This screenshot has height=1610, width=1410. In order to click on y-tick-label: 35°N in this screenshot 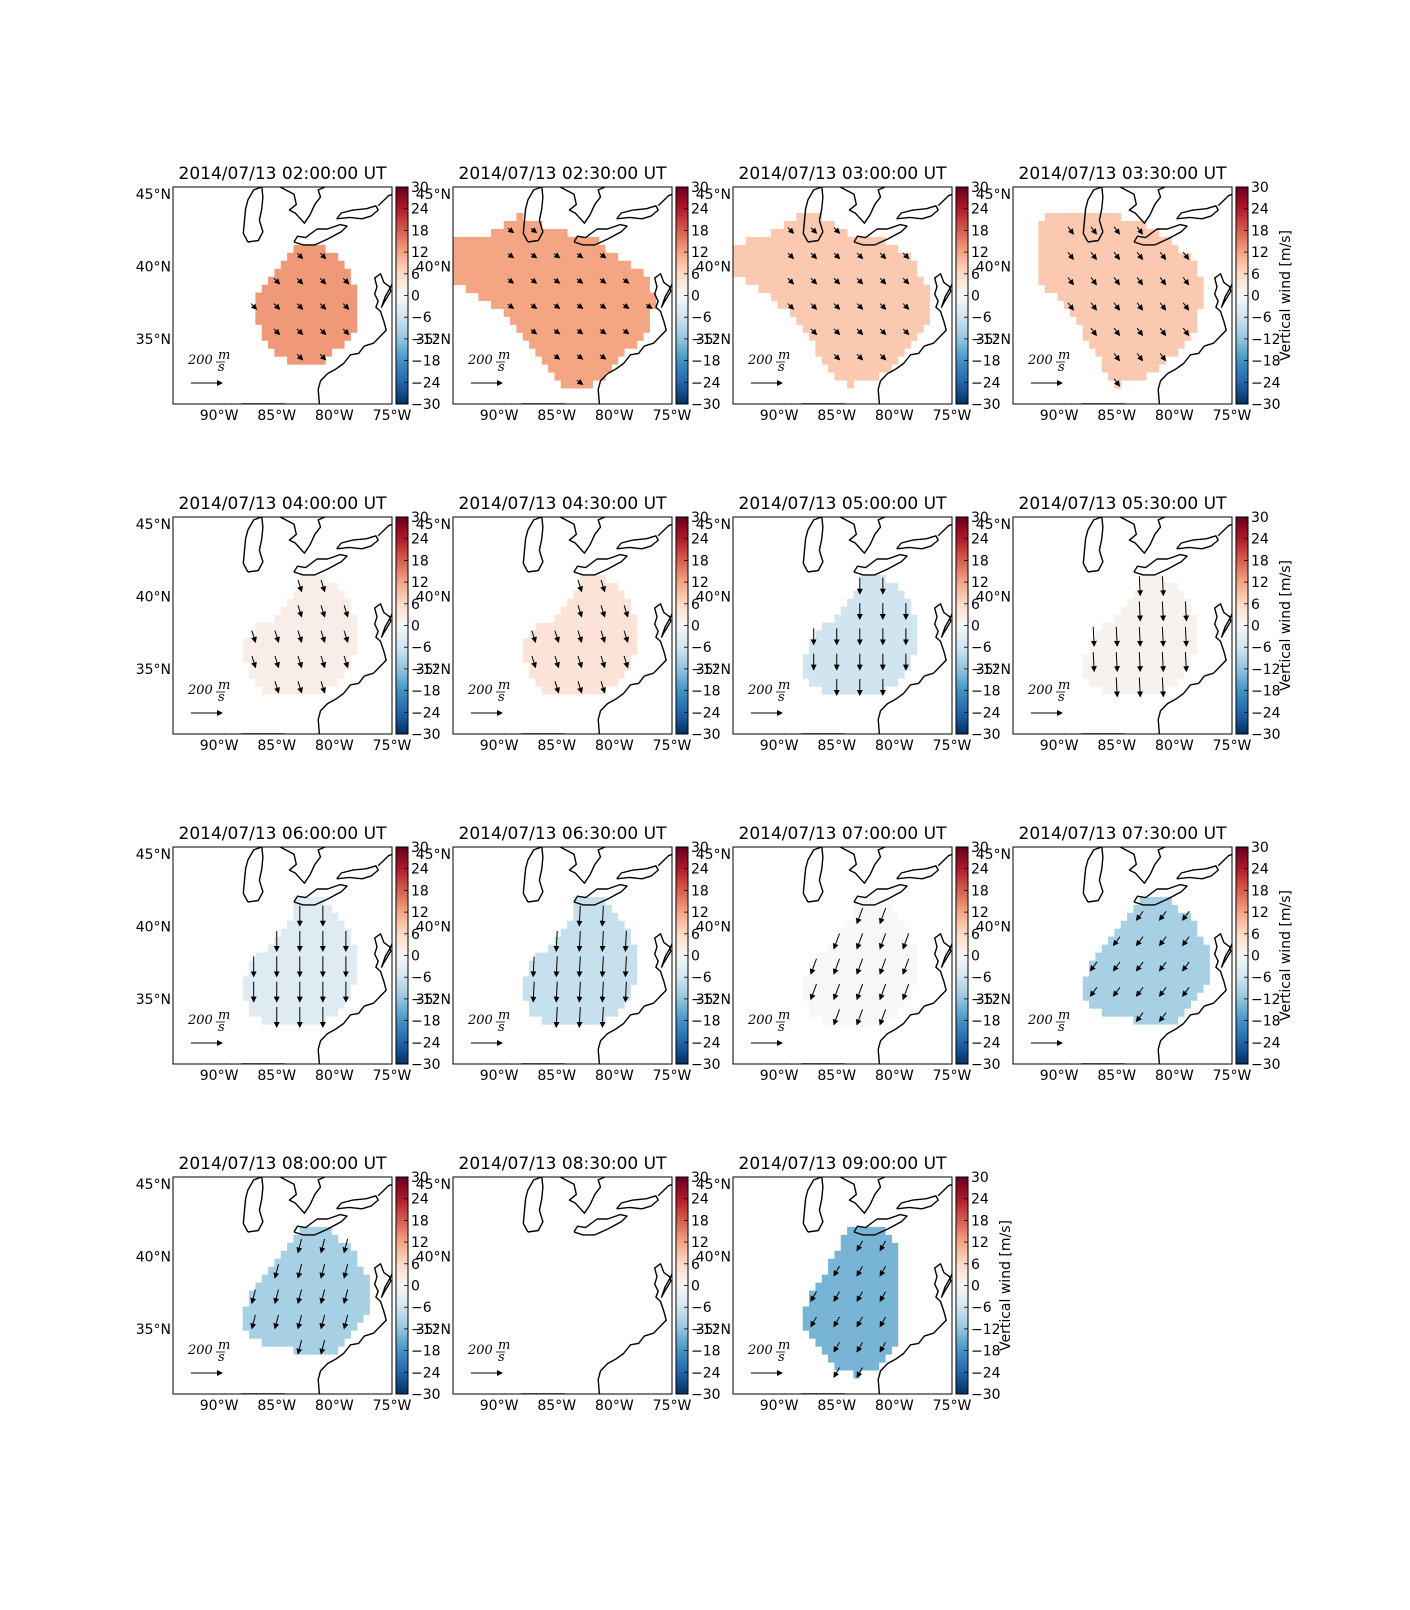, I will do `click(433, 1000)`.